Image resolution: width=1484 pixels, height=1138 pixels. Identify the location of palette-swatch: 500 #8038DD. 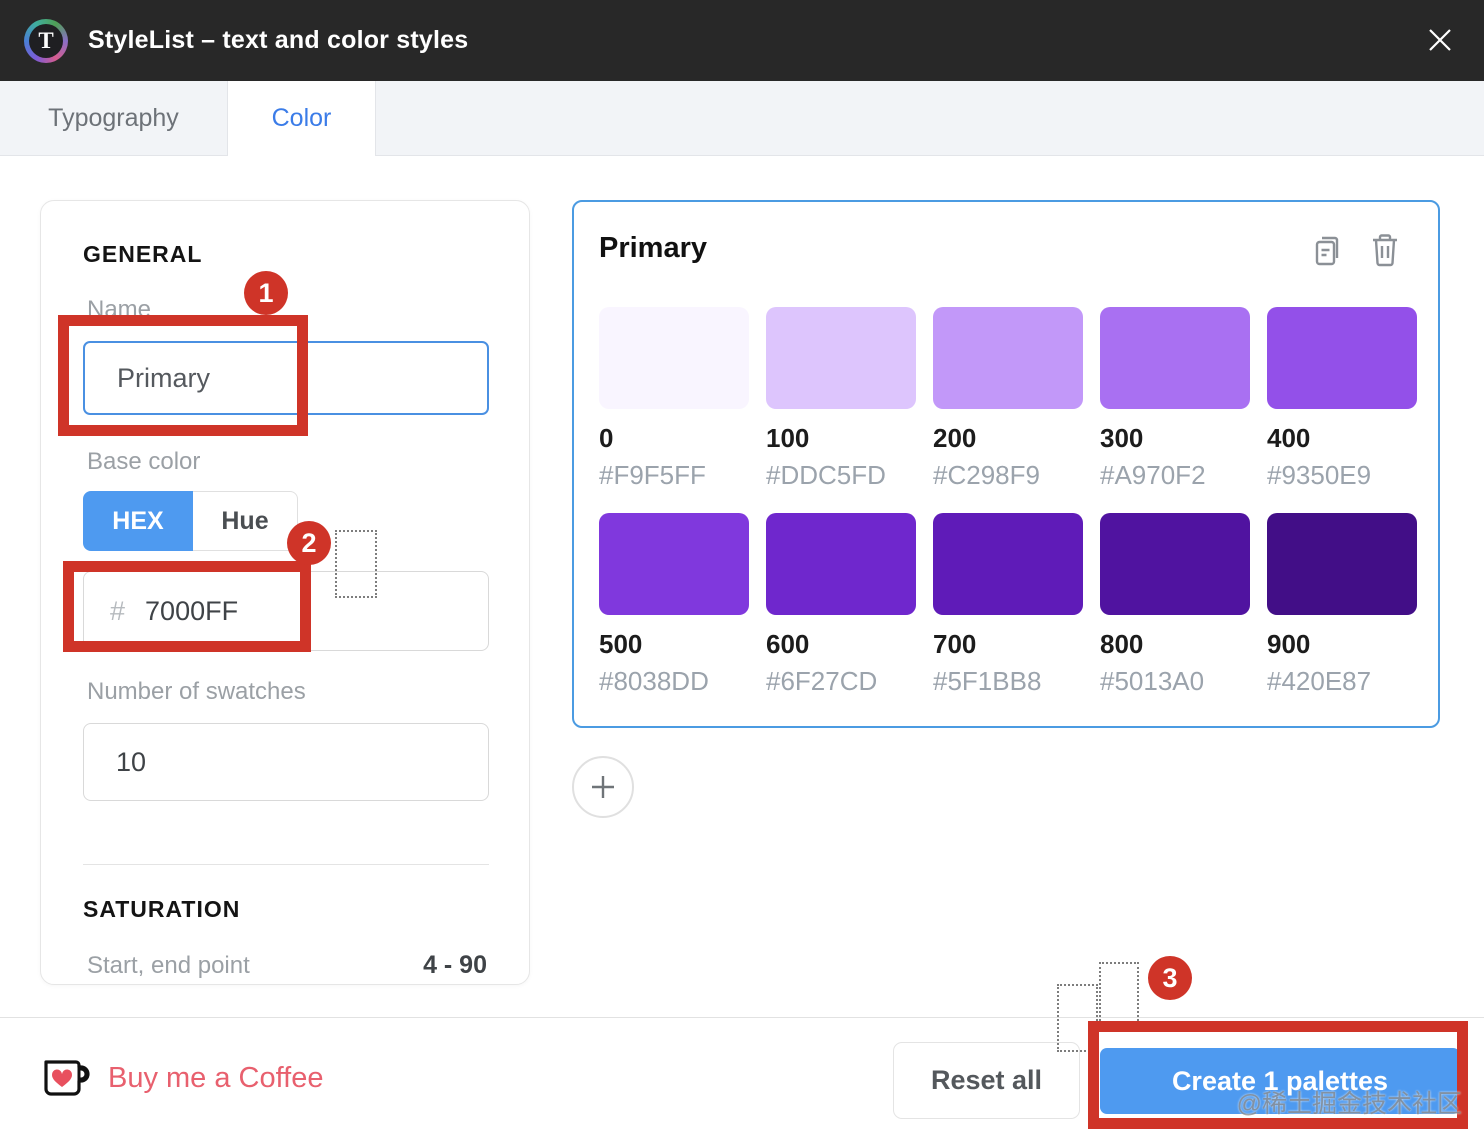
(674, 605).